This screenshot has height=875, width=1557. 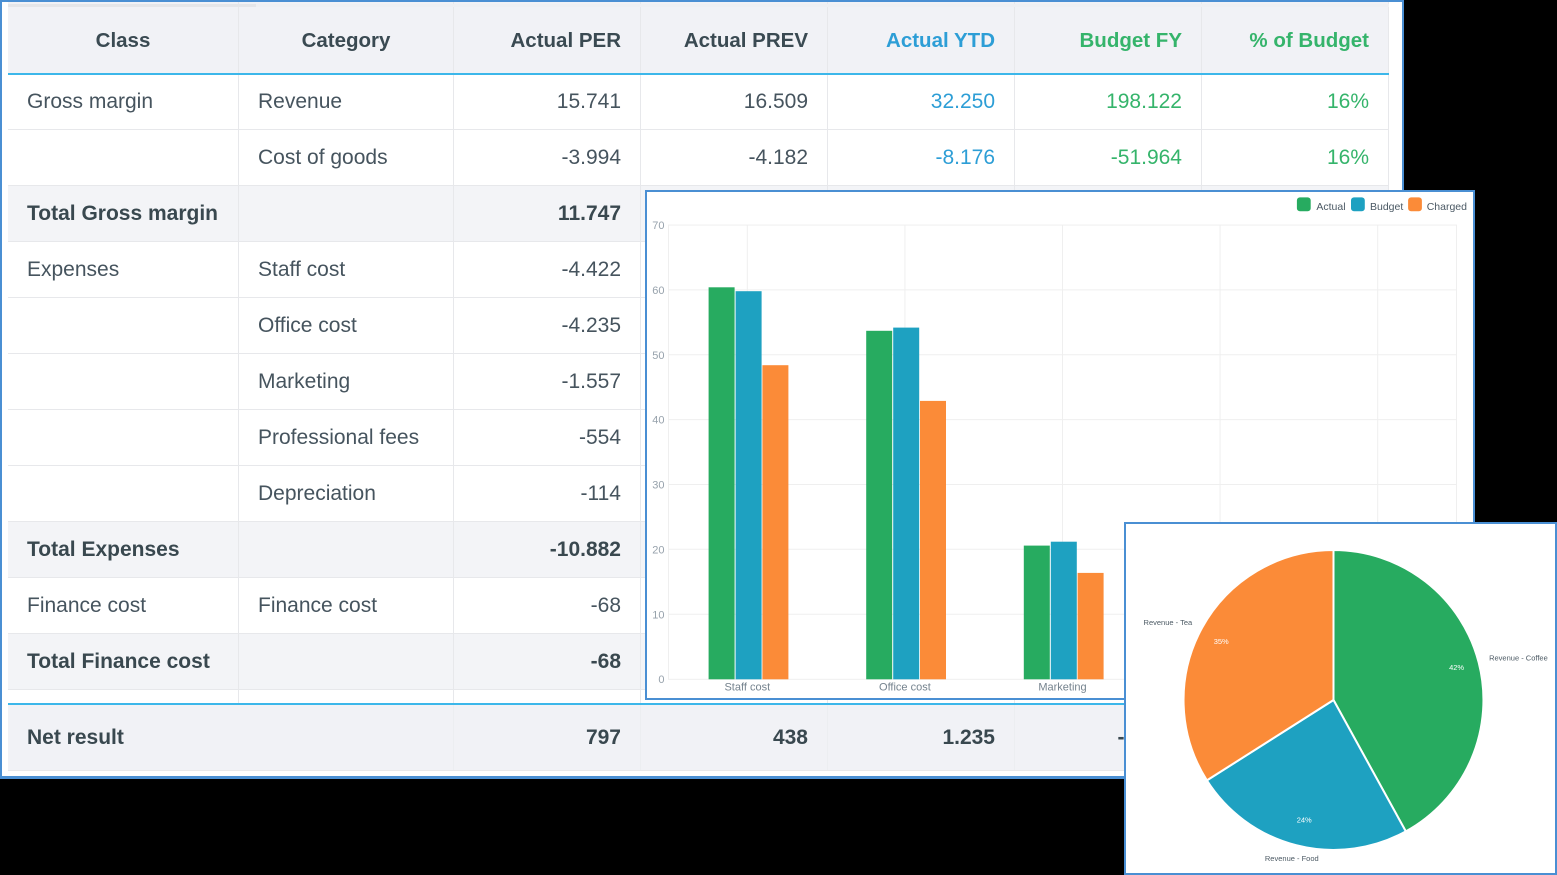 I want to click on svg-text: 40, so click(x=658, y=421).